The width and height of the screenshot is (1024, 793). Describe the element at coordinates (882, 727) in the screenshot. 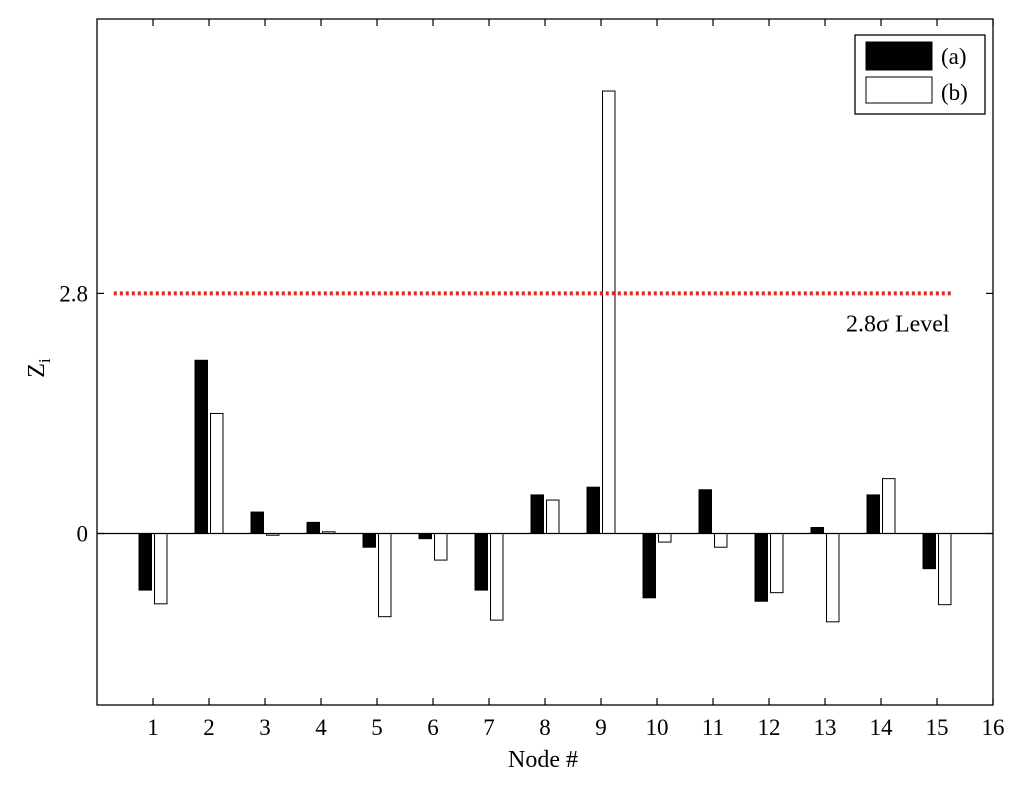

I see `x-tick-label: 14` at that location.